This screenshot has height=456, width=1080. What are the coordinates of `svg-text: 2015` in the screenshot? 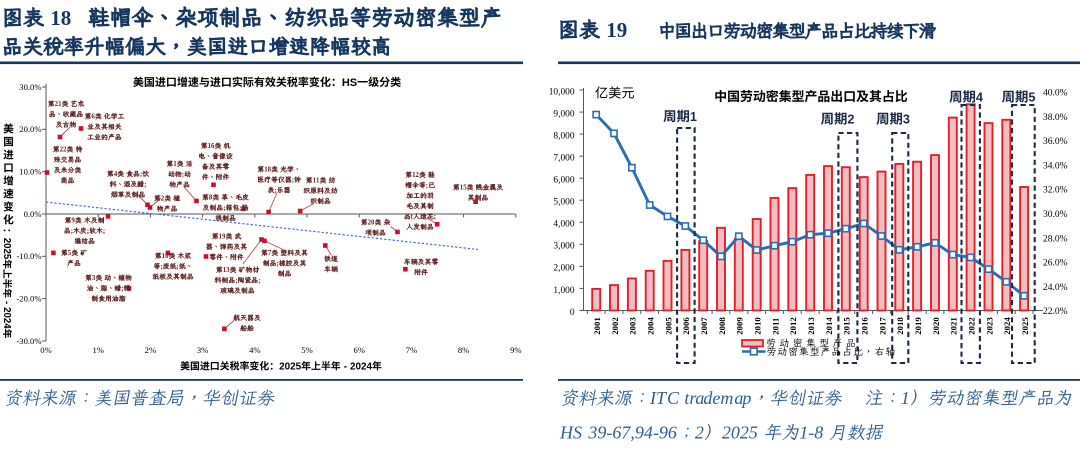 It's located at (847, 326).